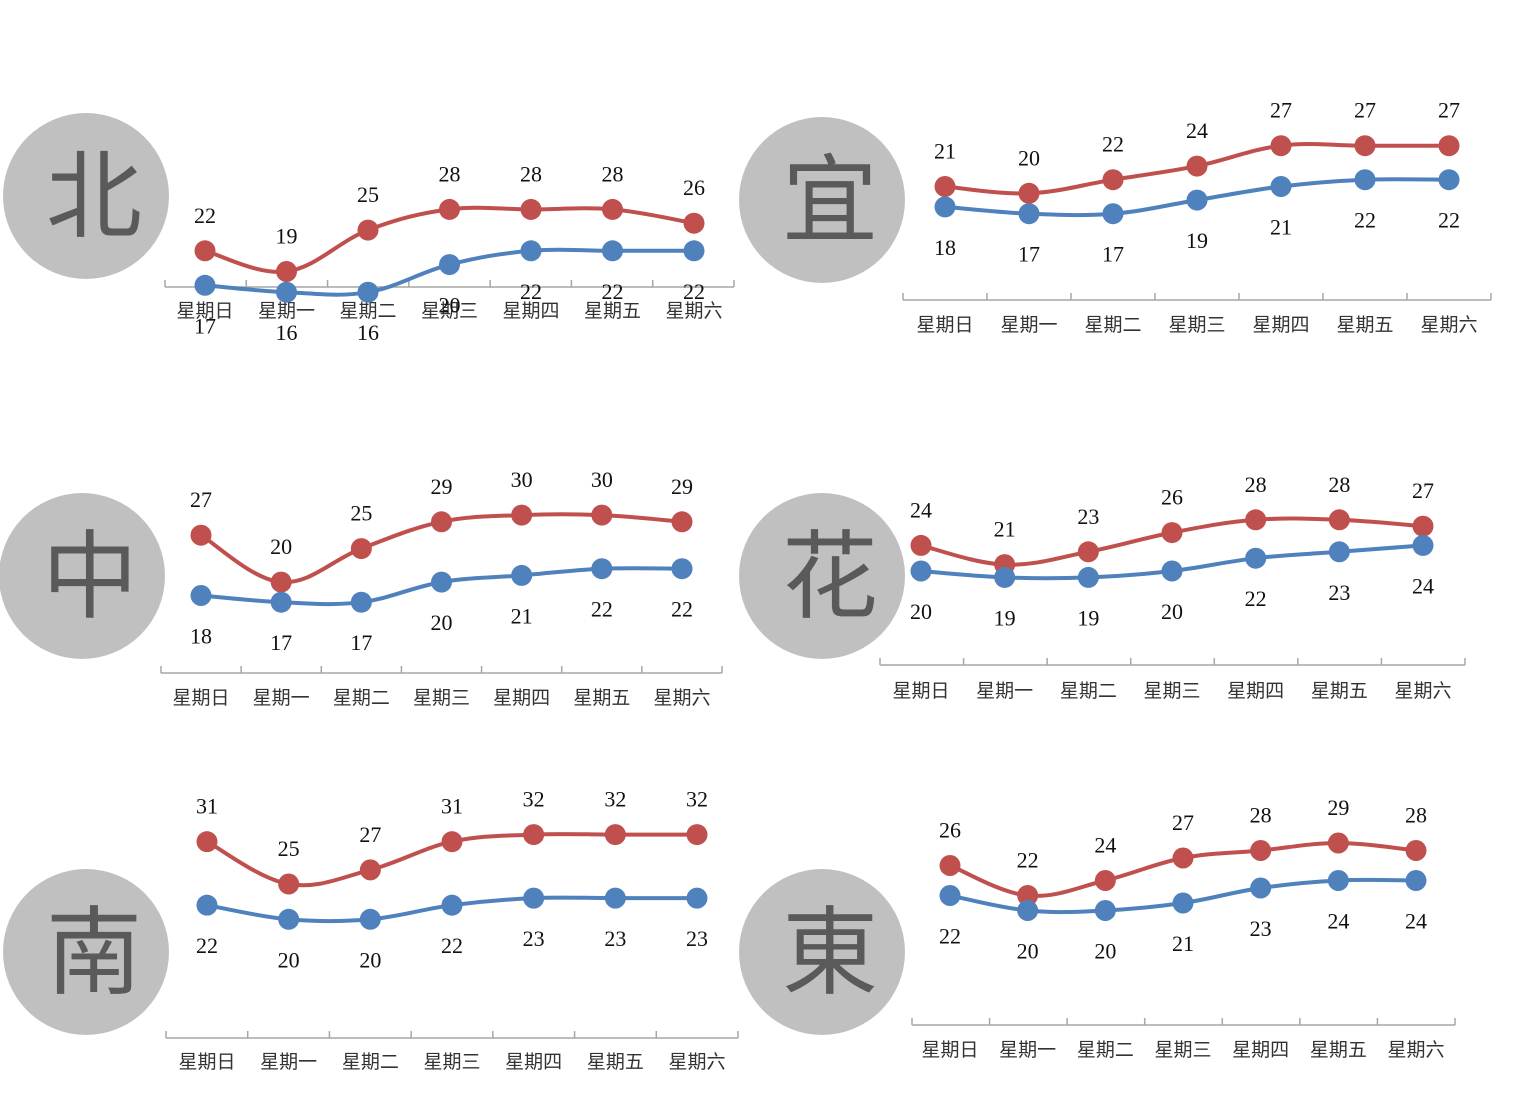 Image resolution: width=1522 pixels, height=1106 pixels. I want to click on high-temp-label: 20, so click(281, 546).